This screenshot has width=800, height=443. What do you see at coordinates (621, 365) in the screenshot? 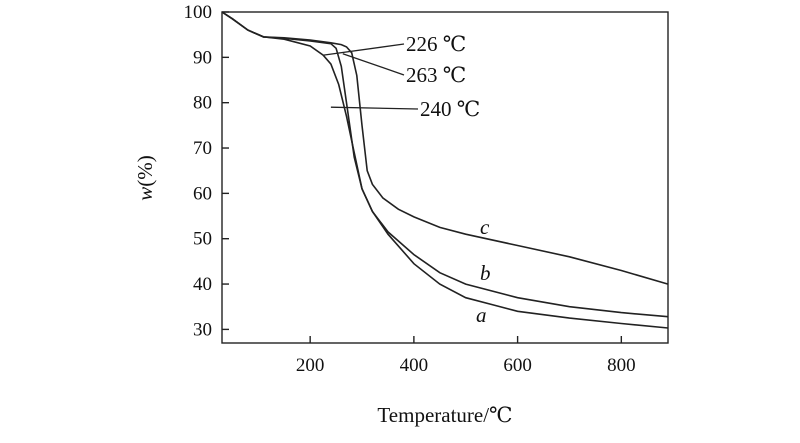
I see `x-tick-label-800: 800` at bounding box center [621, 365].